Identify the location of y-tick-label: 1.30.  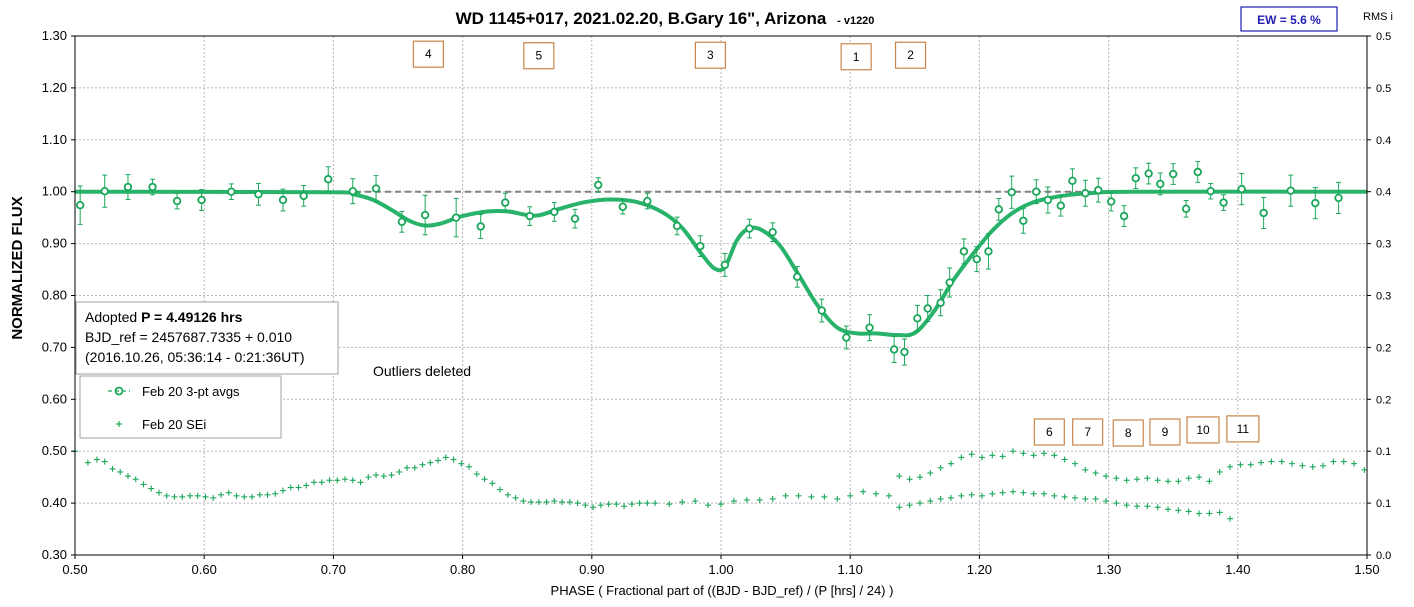
(54, 35).